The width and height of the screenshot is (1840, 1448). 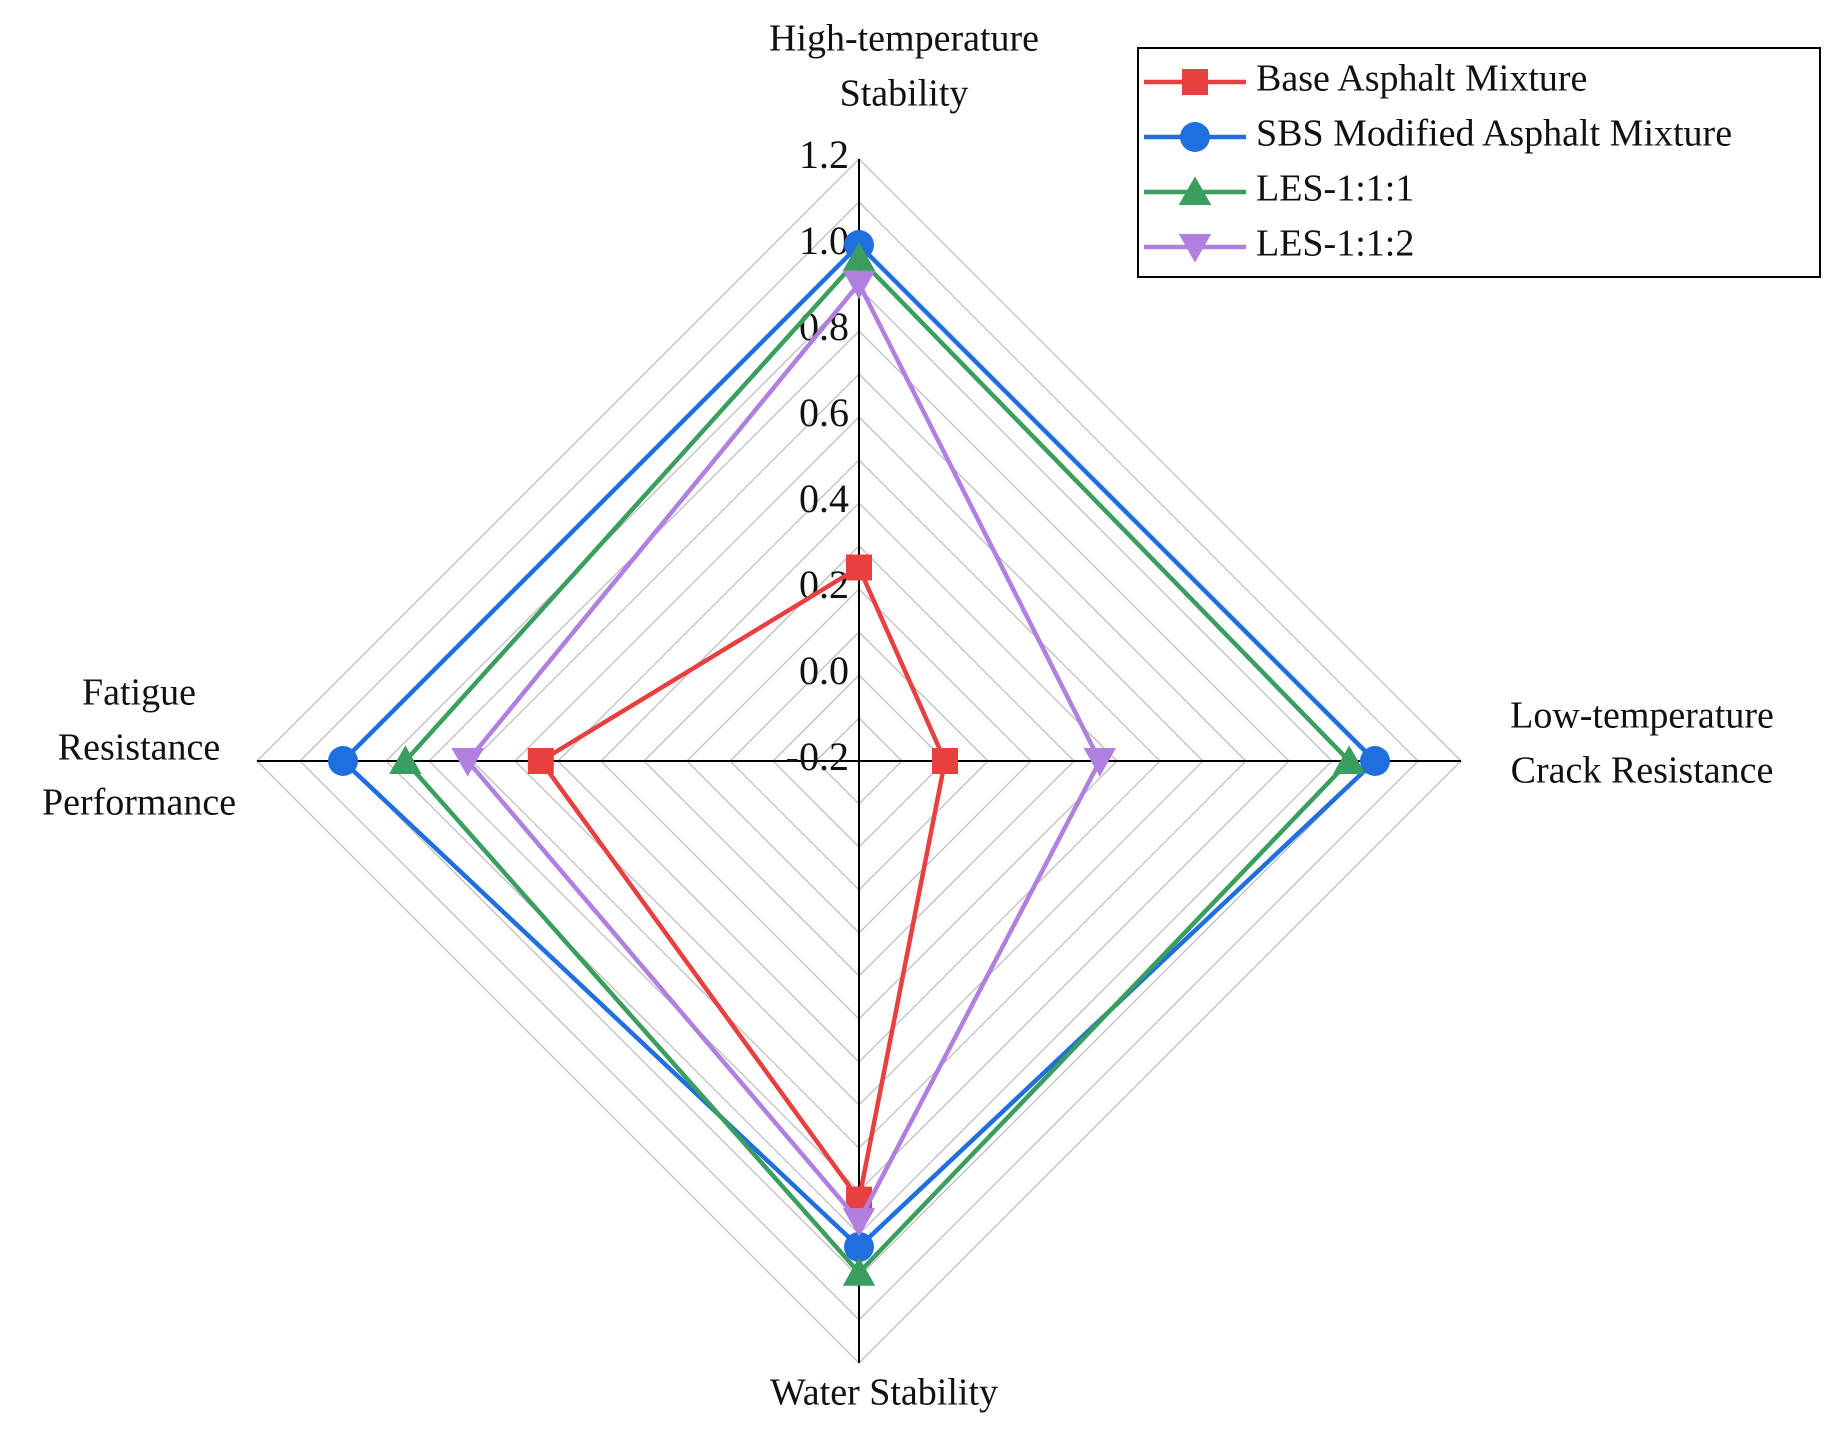 What do you see at coordinates (824, 670) in the screenshot?
I see `tick-label: 0.0` at bounding box center [824, 670].